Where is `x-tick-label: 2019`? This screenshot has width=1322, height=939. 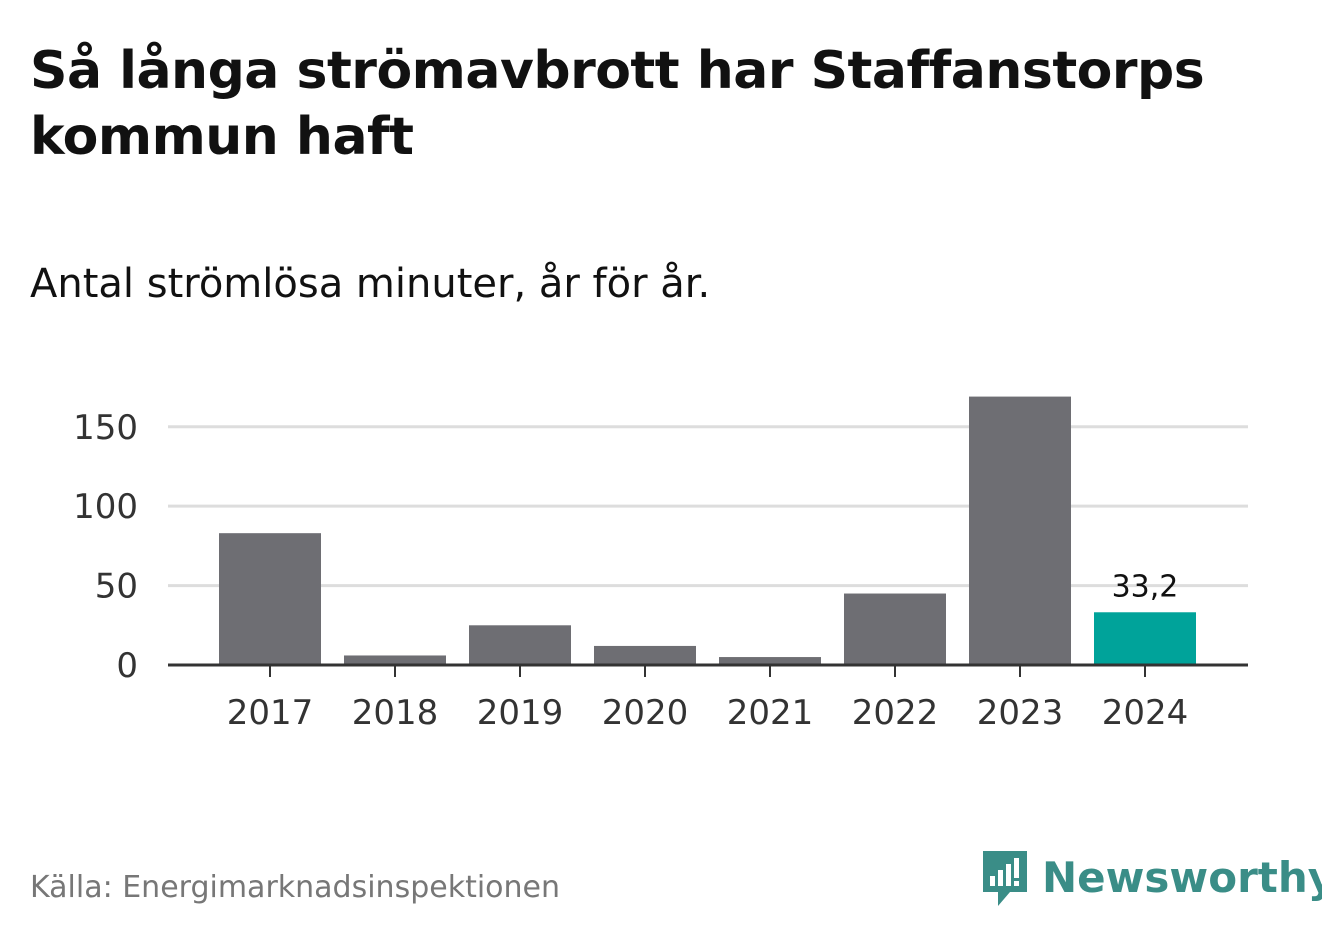 x-tick-label: 2019 is located at coordinates (520, 713).